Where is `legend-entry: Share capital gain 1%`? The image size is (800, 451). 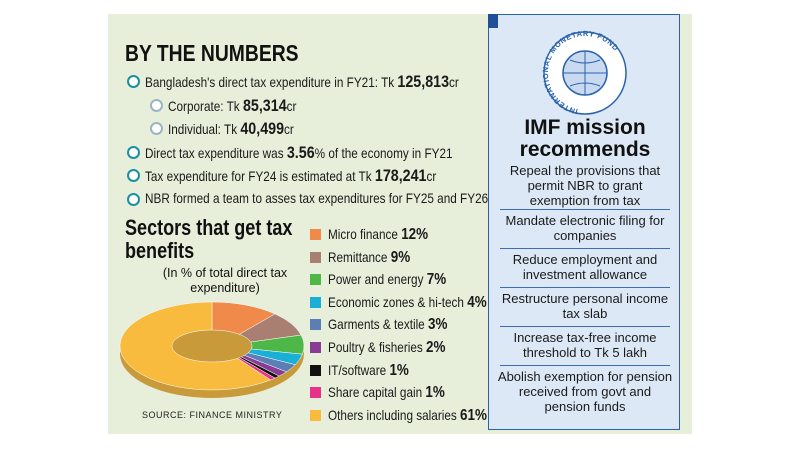
legend-entry: Share capital gain 1% is located at coordinates (386, 393).